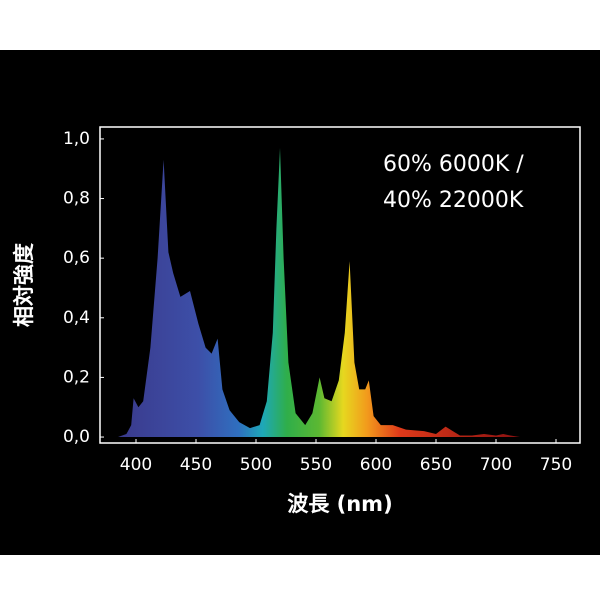  I want to click on annotation: 40% 22000K, so click(453, 200).